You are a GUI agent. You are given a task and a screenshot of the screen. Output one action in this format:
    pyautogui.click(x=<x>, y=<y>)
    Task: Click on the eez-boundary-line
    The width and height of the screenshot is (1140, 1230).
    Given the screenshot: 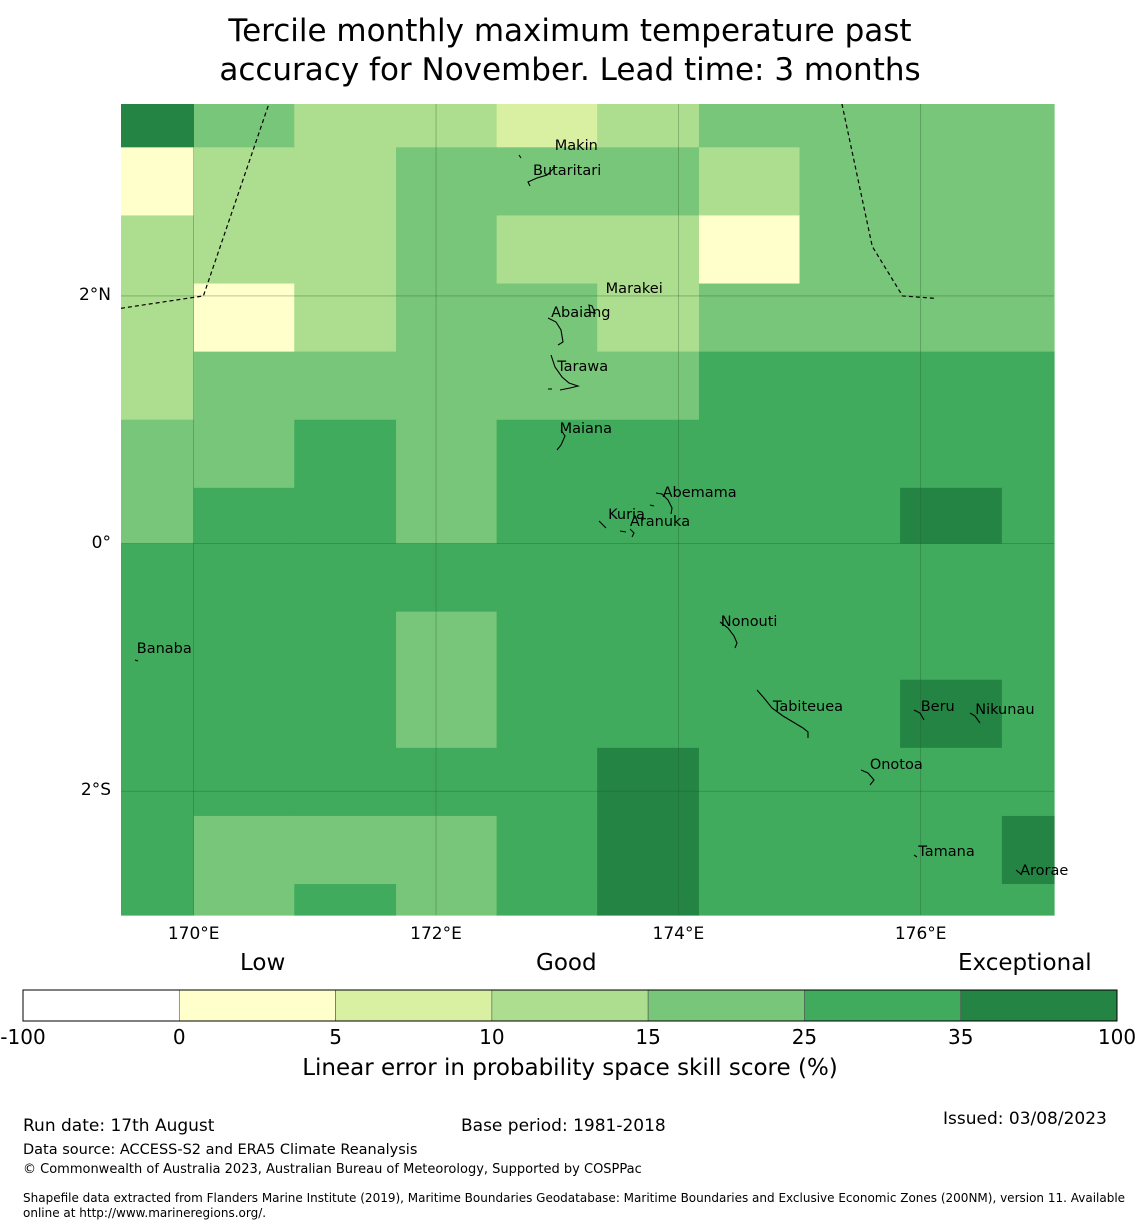 What is the action you would take?
    pyautogui.click(x=195, y=206)
    